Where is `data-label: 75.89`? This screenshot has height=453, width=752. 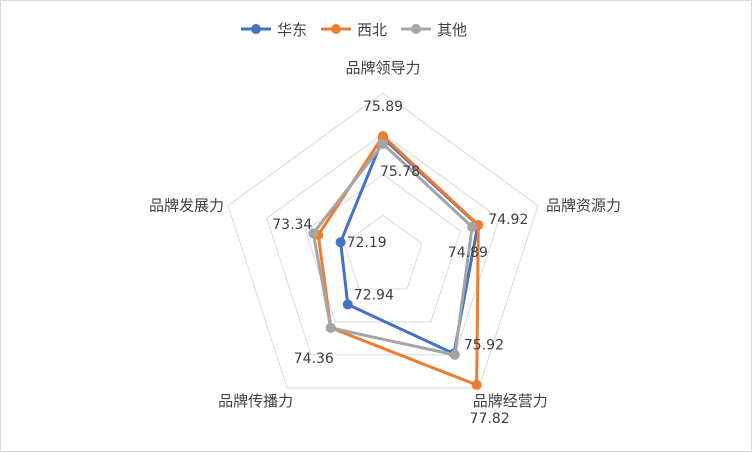
data-label: 75.89 is located at coordinates (383, 107).